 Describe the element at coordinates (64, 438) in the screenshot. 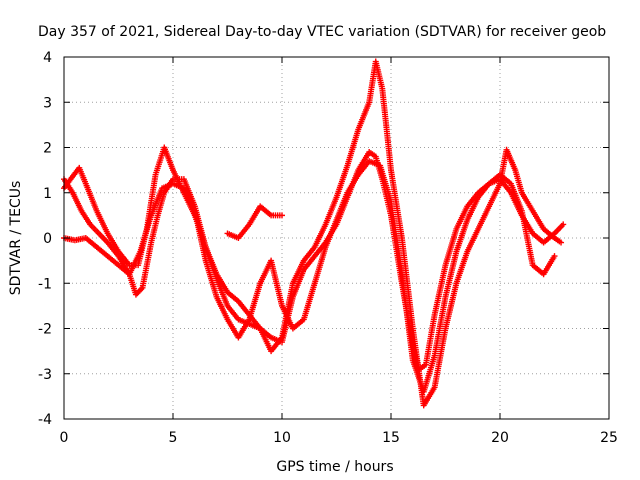

I see `x-tick-label: 0` at that location.